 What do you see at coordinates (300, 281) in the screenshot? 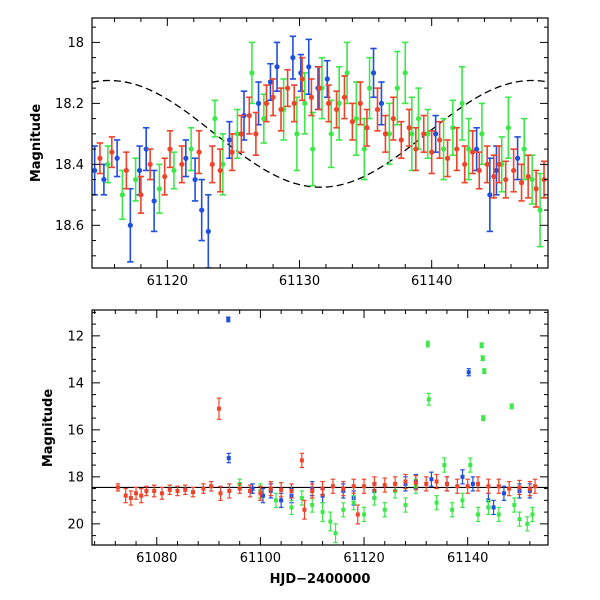
I see `top-x-tick-labels: 61120 61130 61140` at bounding box center [300, 281].